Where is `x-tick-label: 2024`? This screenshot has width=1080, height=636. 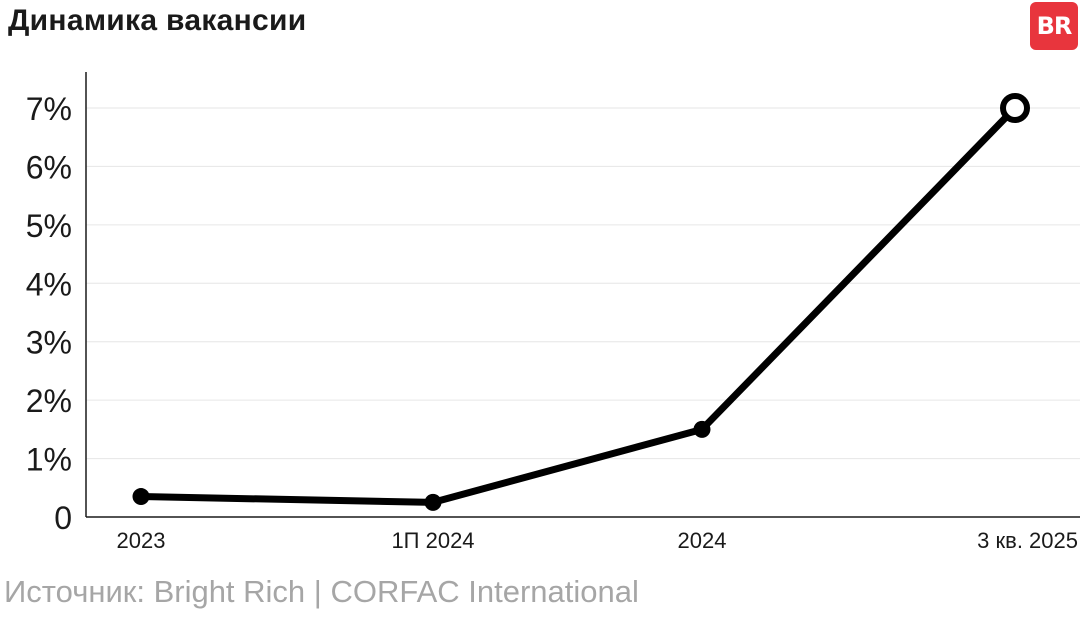 x-tick-label: 2024 is located at coordinates (702, 540).